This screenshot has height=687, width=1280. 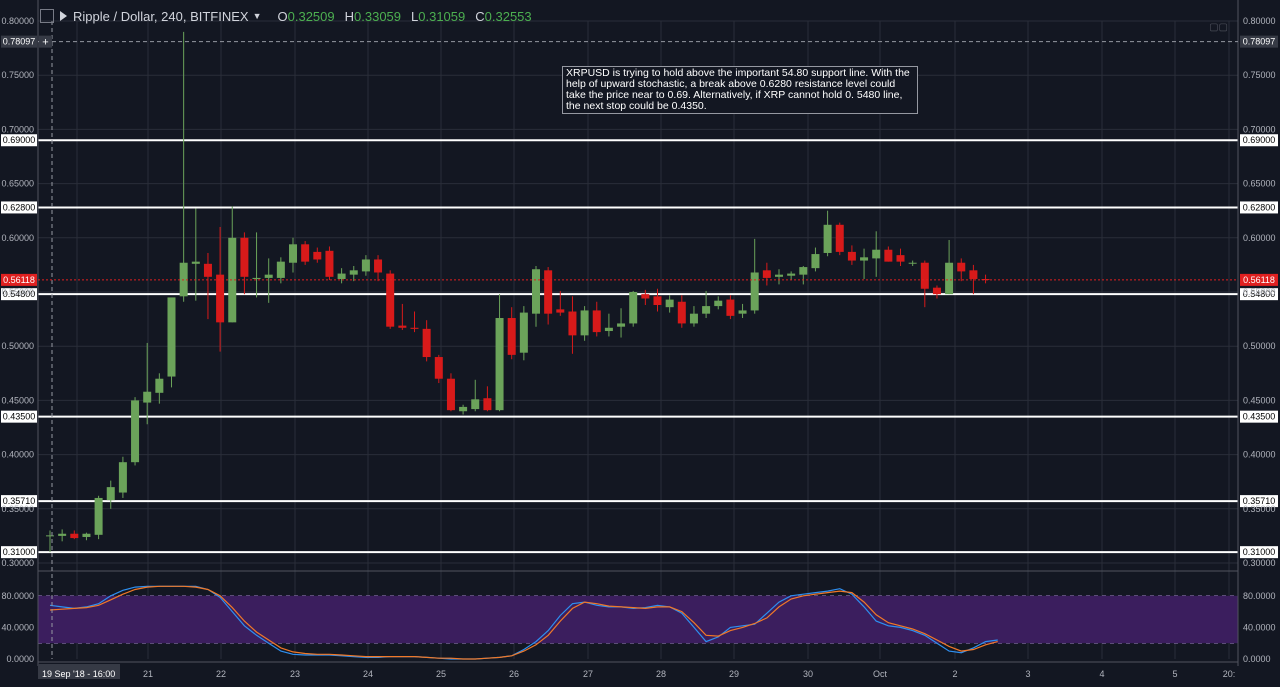 I want to click on price-tick-left: 0.60000, so click(x=17, y=238).